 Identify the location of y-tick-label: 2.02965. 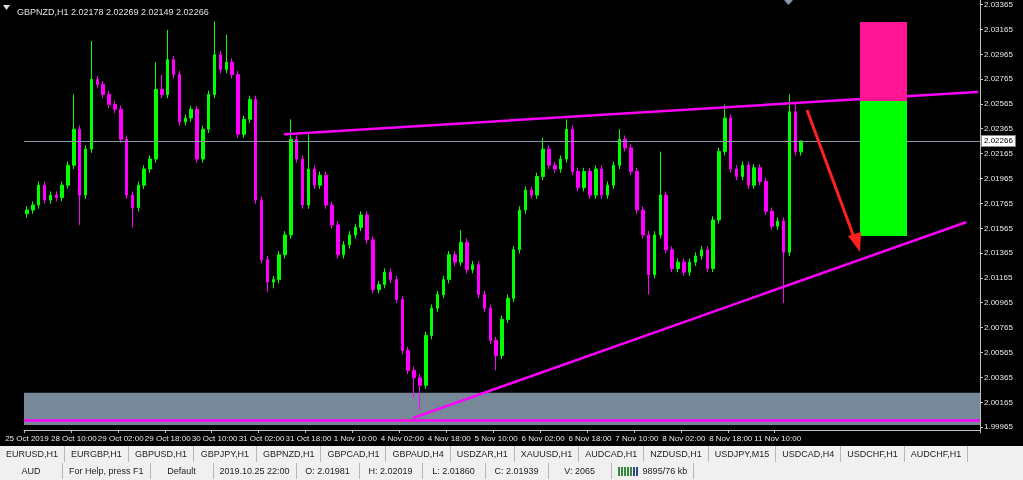
(999, 54).